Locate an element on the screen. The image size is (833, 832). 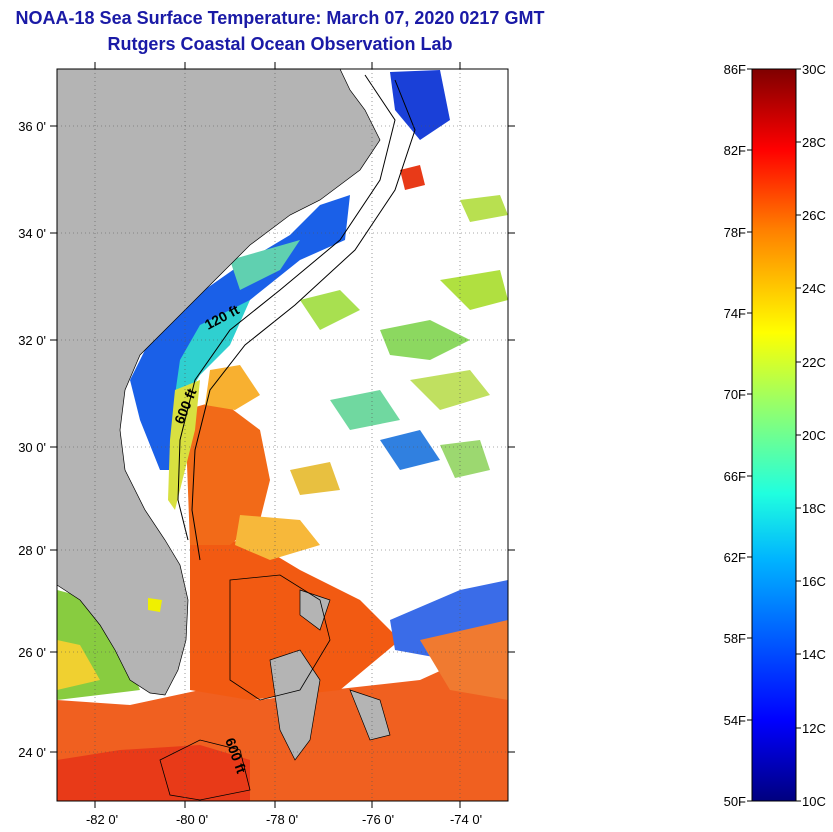
warm-filament is located at coordinates (277, 537).